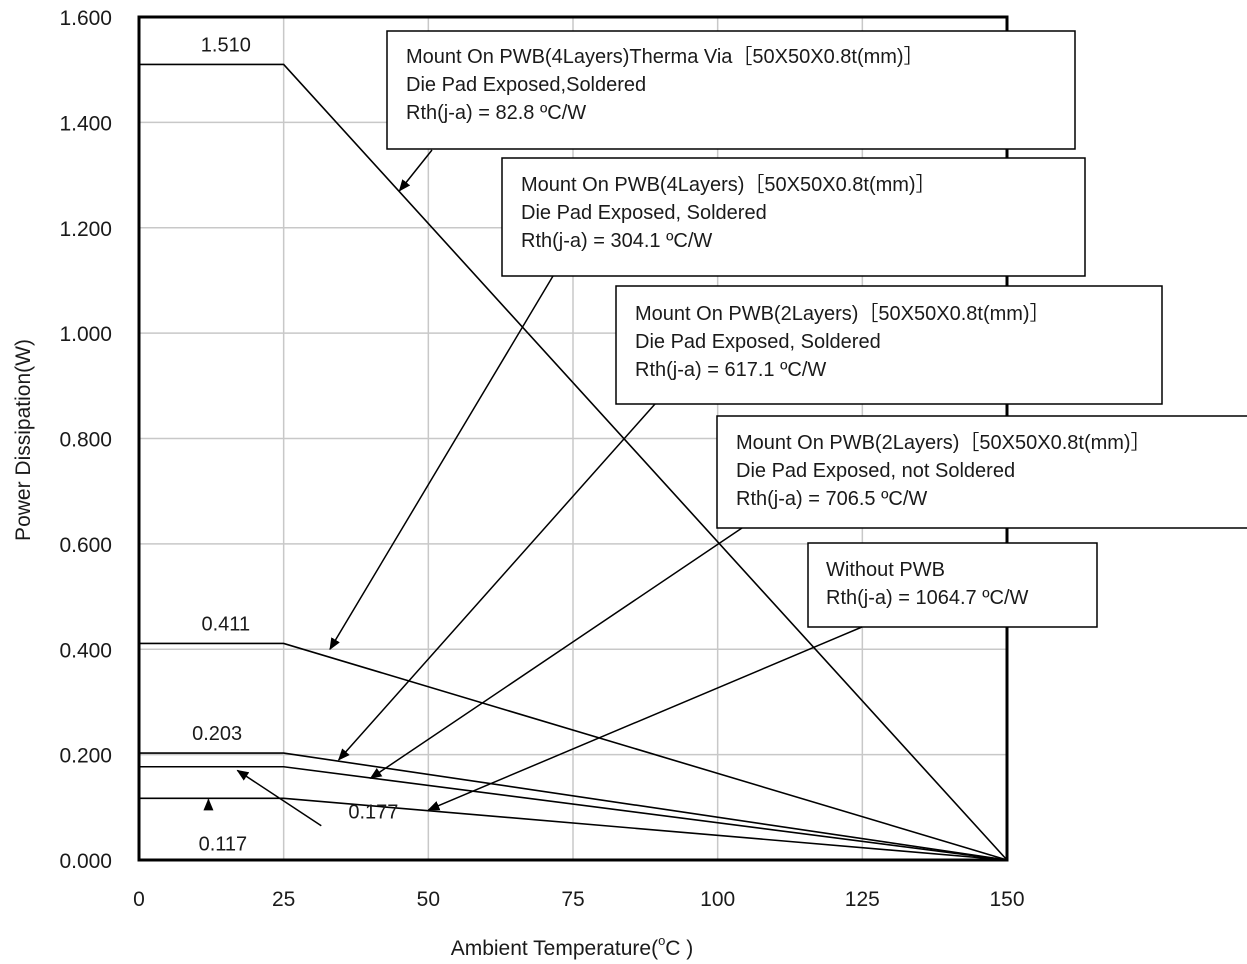 Image resolution: width=1247 pixels, height=964 pixels. What do you see at coordinates (85, 756) in the screenshot?
I see `y-tick-label: 0.200` at bounding box center [85, 756].